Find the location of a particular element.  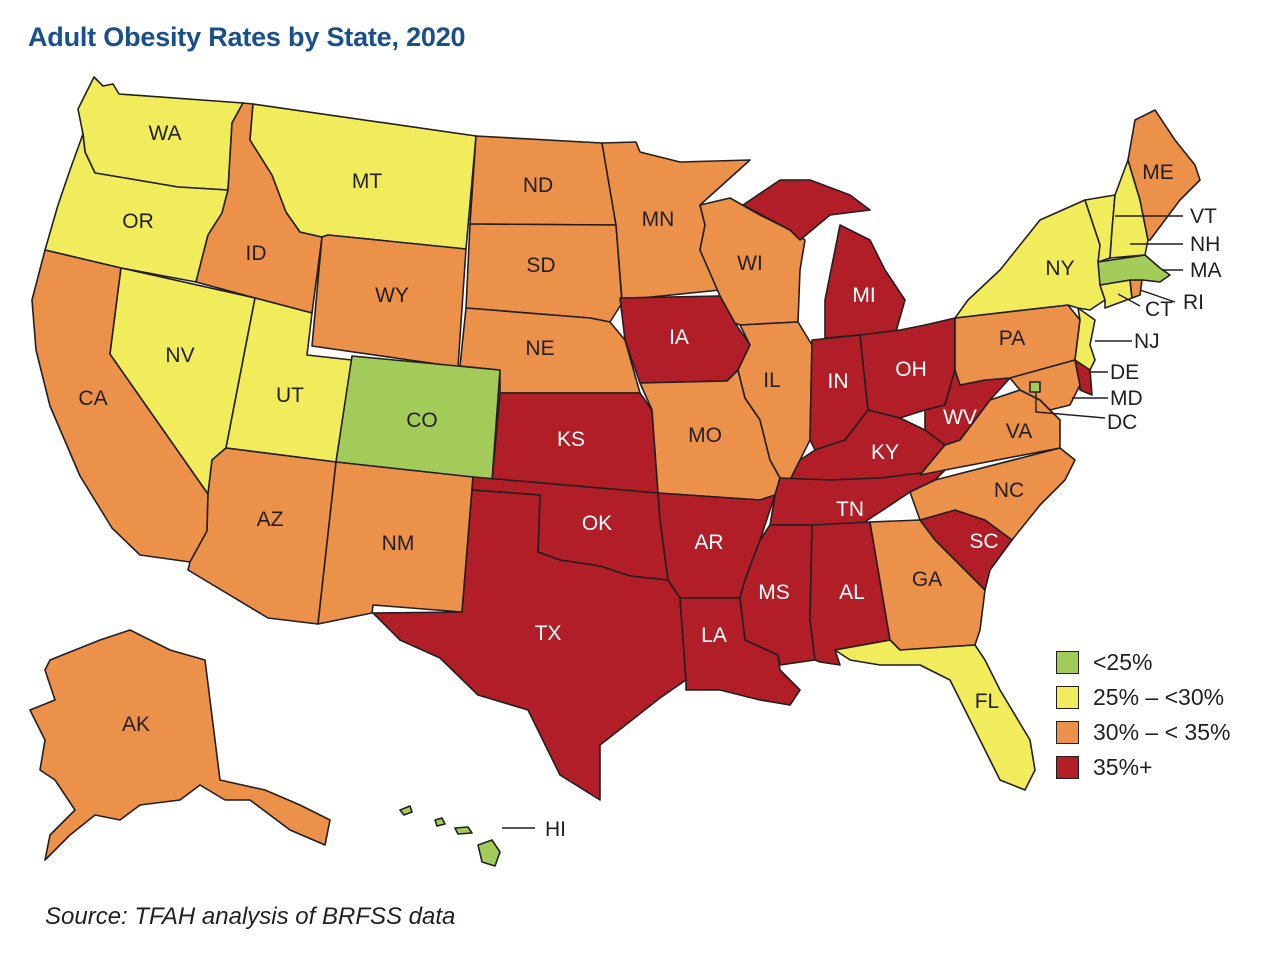

label-nh: NH is located at coordinates (1205, 244).